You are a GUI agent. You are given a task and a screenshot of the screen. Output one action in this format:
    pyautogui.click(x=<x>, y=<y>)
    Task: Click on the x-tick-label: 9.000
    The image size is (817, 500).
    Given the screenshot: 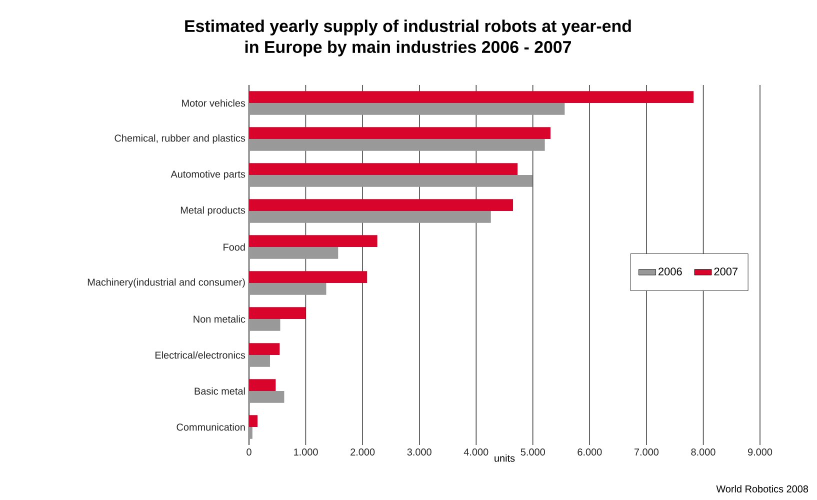 What is the action you would take?
    pyautogui.click(x=760, y=452)
    